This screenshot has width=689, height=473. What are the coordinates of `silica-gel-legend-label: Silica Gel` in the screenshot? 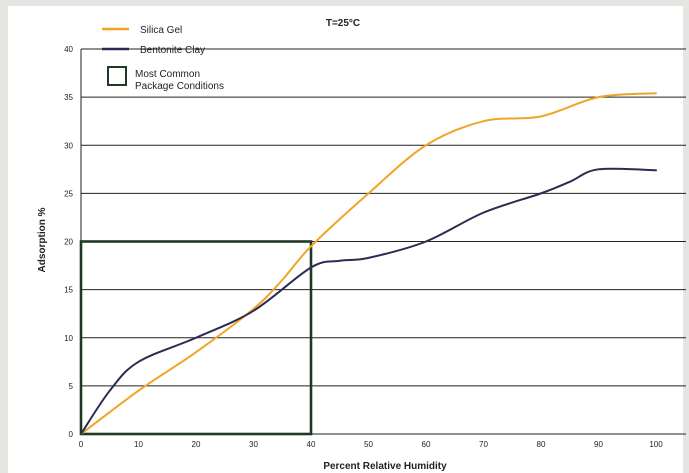 It's located at (161, 30).